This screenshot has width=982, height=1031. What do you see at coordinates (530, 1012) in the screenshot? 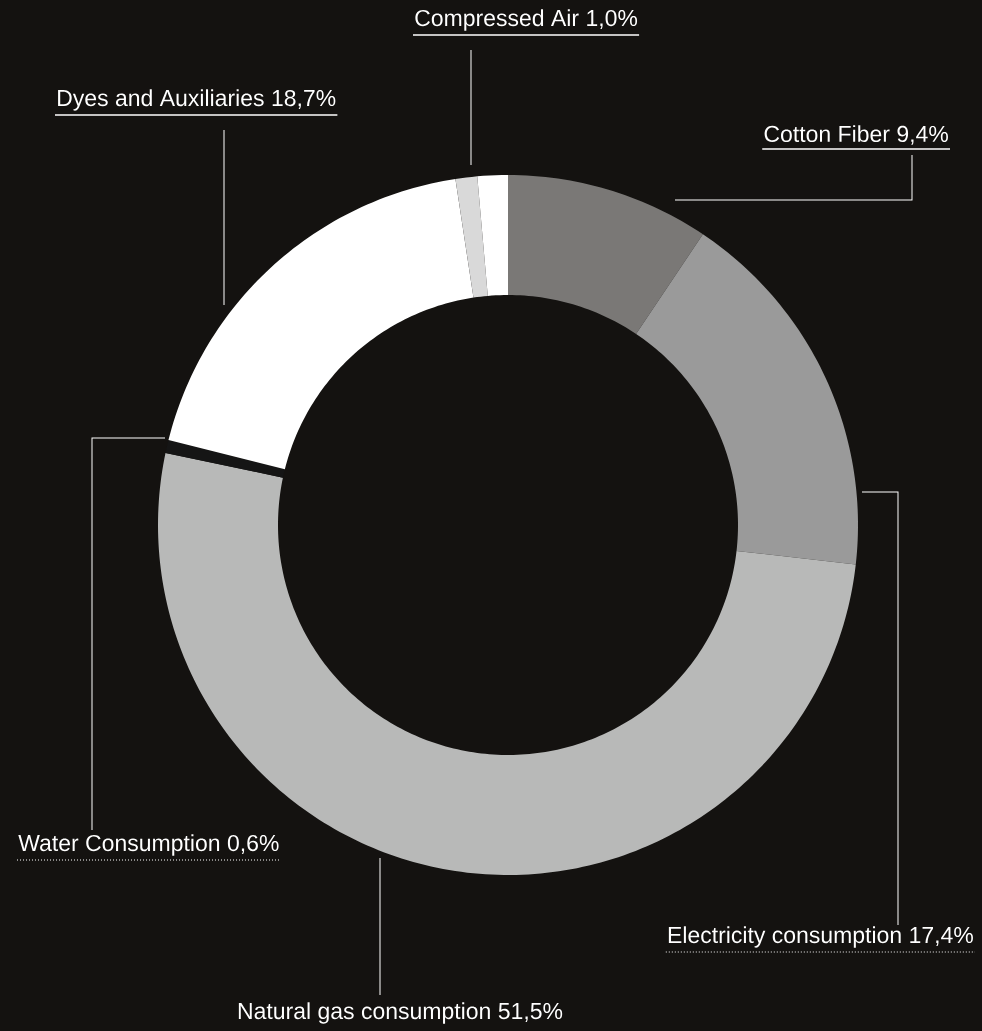
I see `data-label: 51,5%` at bounding box center [530, 1012].